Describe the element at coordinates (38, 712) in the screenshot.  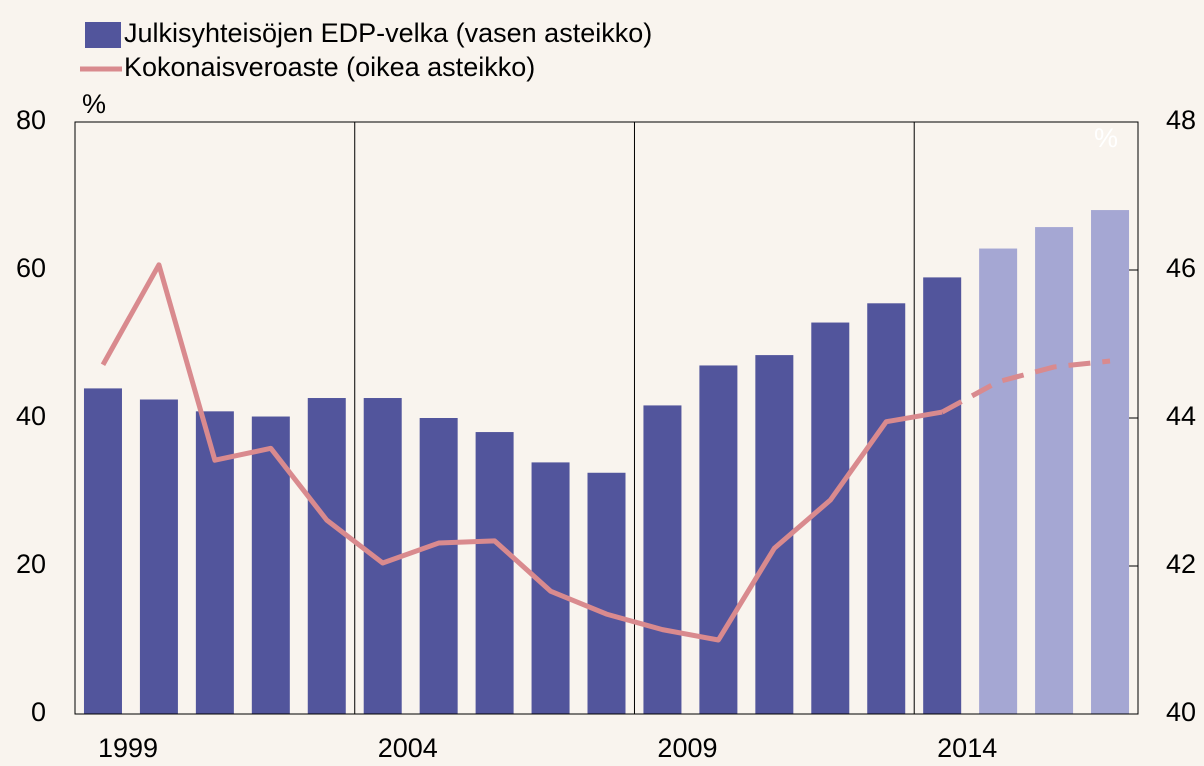
I see `y-tick-label: 0` at that location.